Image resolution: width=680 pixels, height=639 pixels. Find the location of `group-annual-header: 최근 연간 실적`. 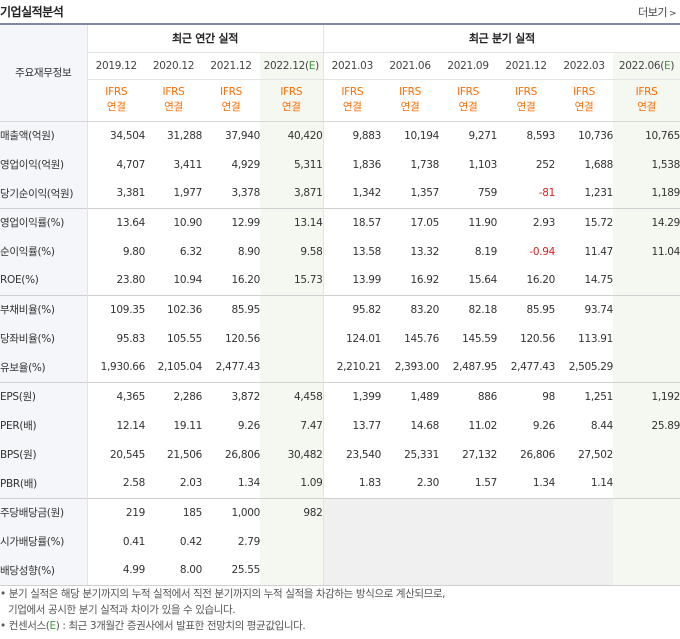

group-annual-header: 최근 연간 실적 is located at coordinates (205, 38).